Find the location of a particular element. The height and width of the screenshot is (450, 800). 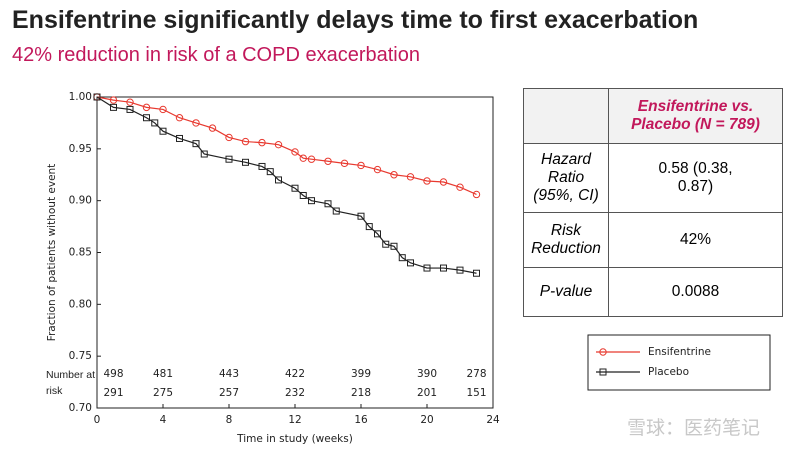

table-header: Ensifentrine vs. Placebo (N = 789) is located at coordinates (695, 116).